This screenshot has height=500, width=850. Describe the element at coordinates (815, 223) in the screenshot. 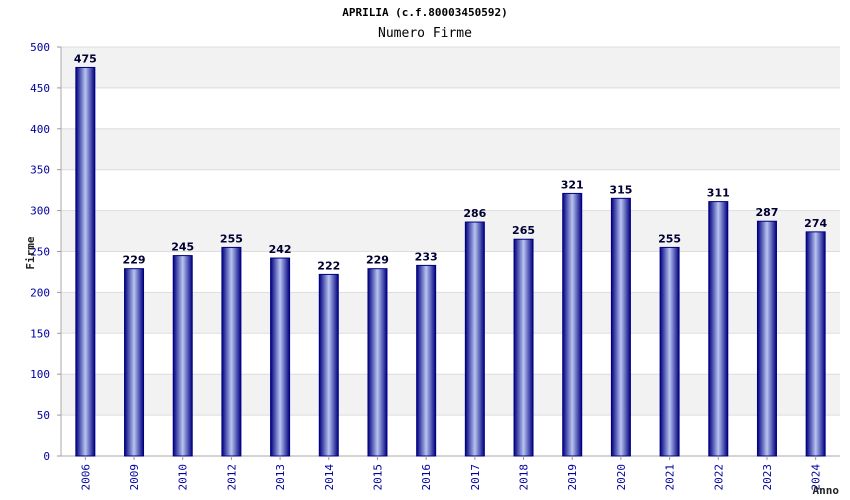

I see `data-label: 274` at that location.